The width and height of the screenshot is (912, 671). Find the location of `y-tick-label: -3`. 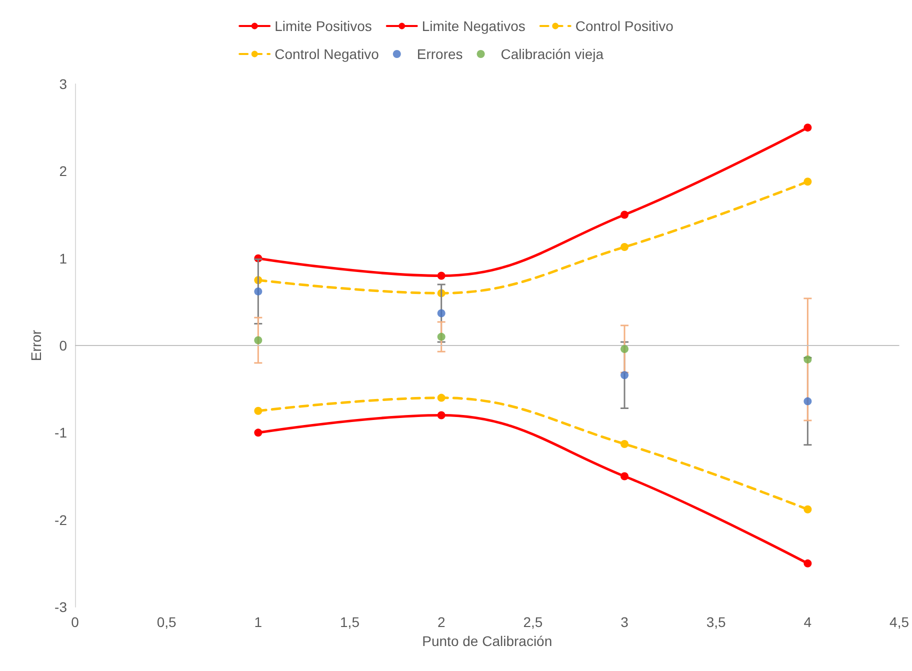

y-tick-label: -3 is located at coordinates (61, 607).